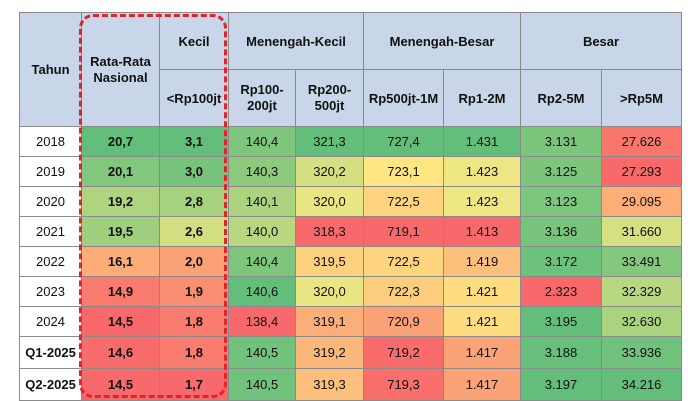 This screenshot has width=700, height=401. Describe the element at coordinates (403, 141) in the screenshot. I see `value-cell-500jt-1m: 727,4` at that location.